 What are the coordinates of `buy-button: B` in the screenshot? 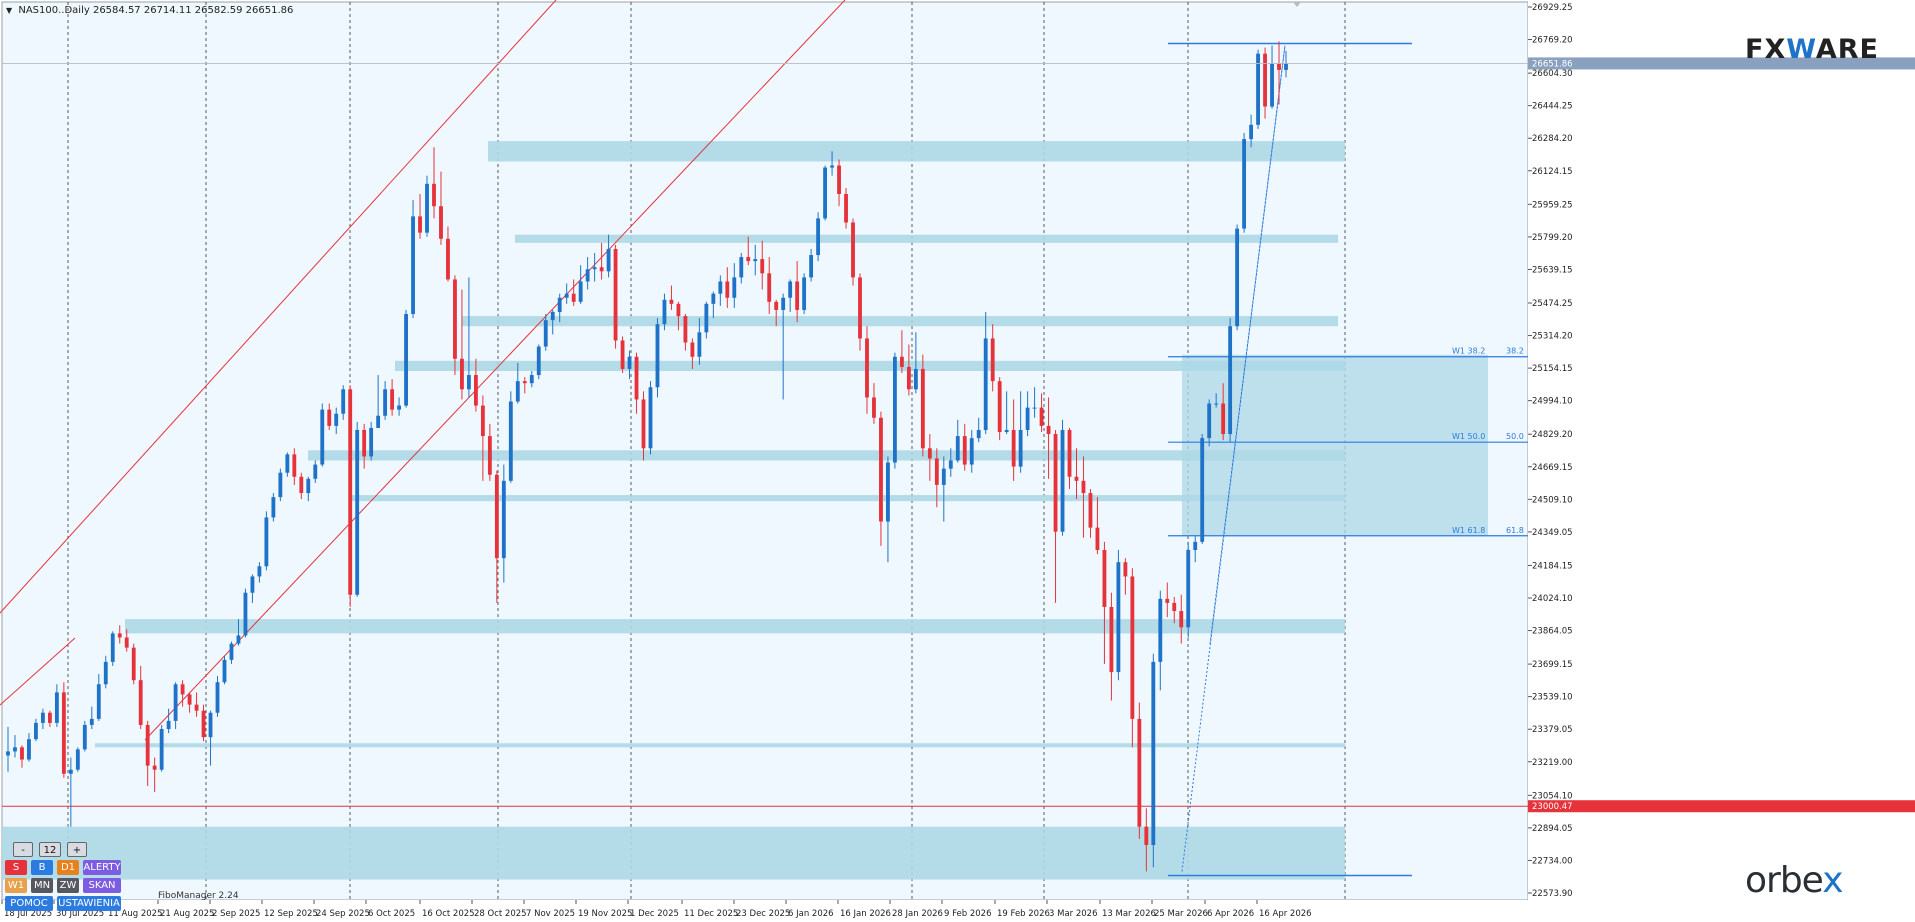 It's located at (42, 867).